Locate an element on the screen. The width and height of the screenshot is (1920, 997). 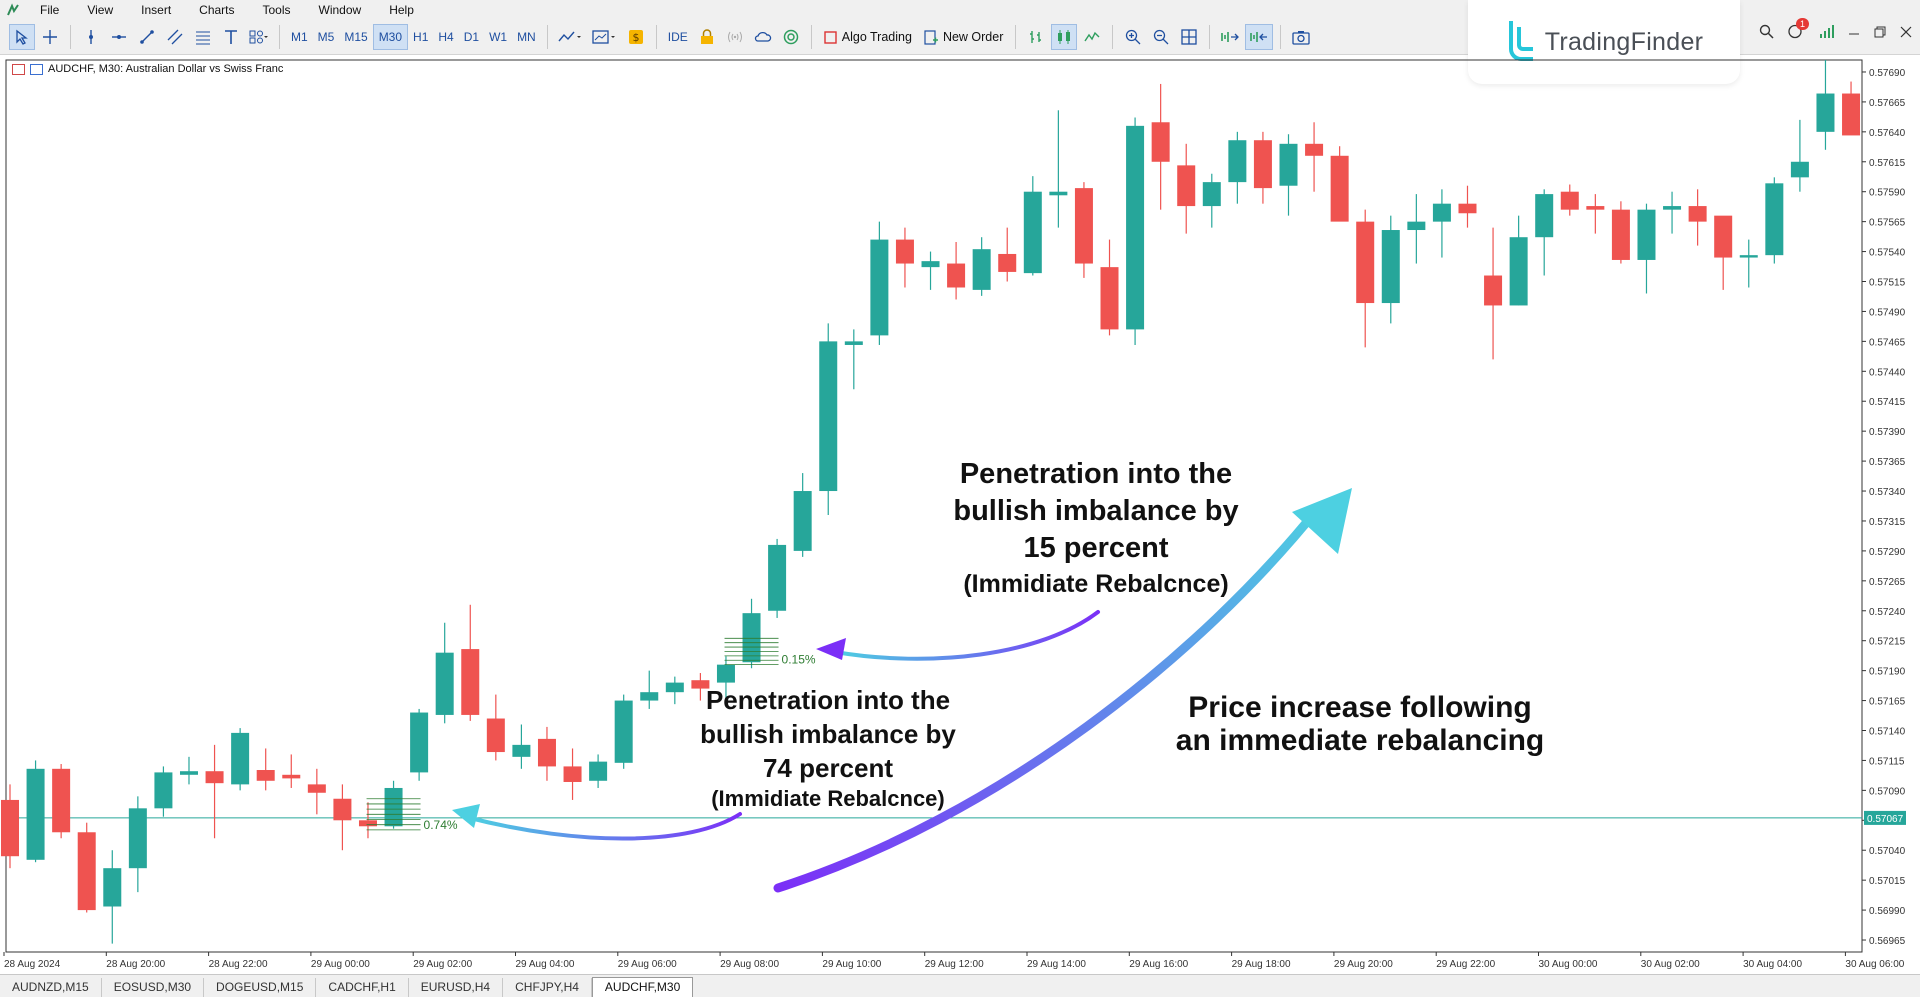
market-button: $ is located at coordinates (636, 37).